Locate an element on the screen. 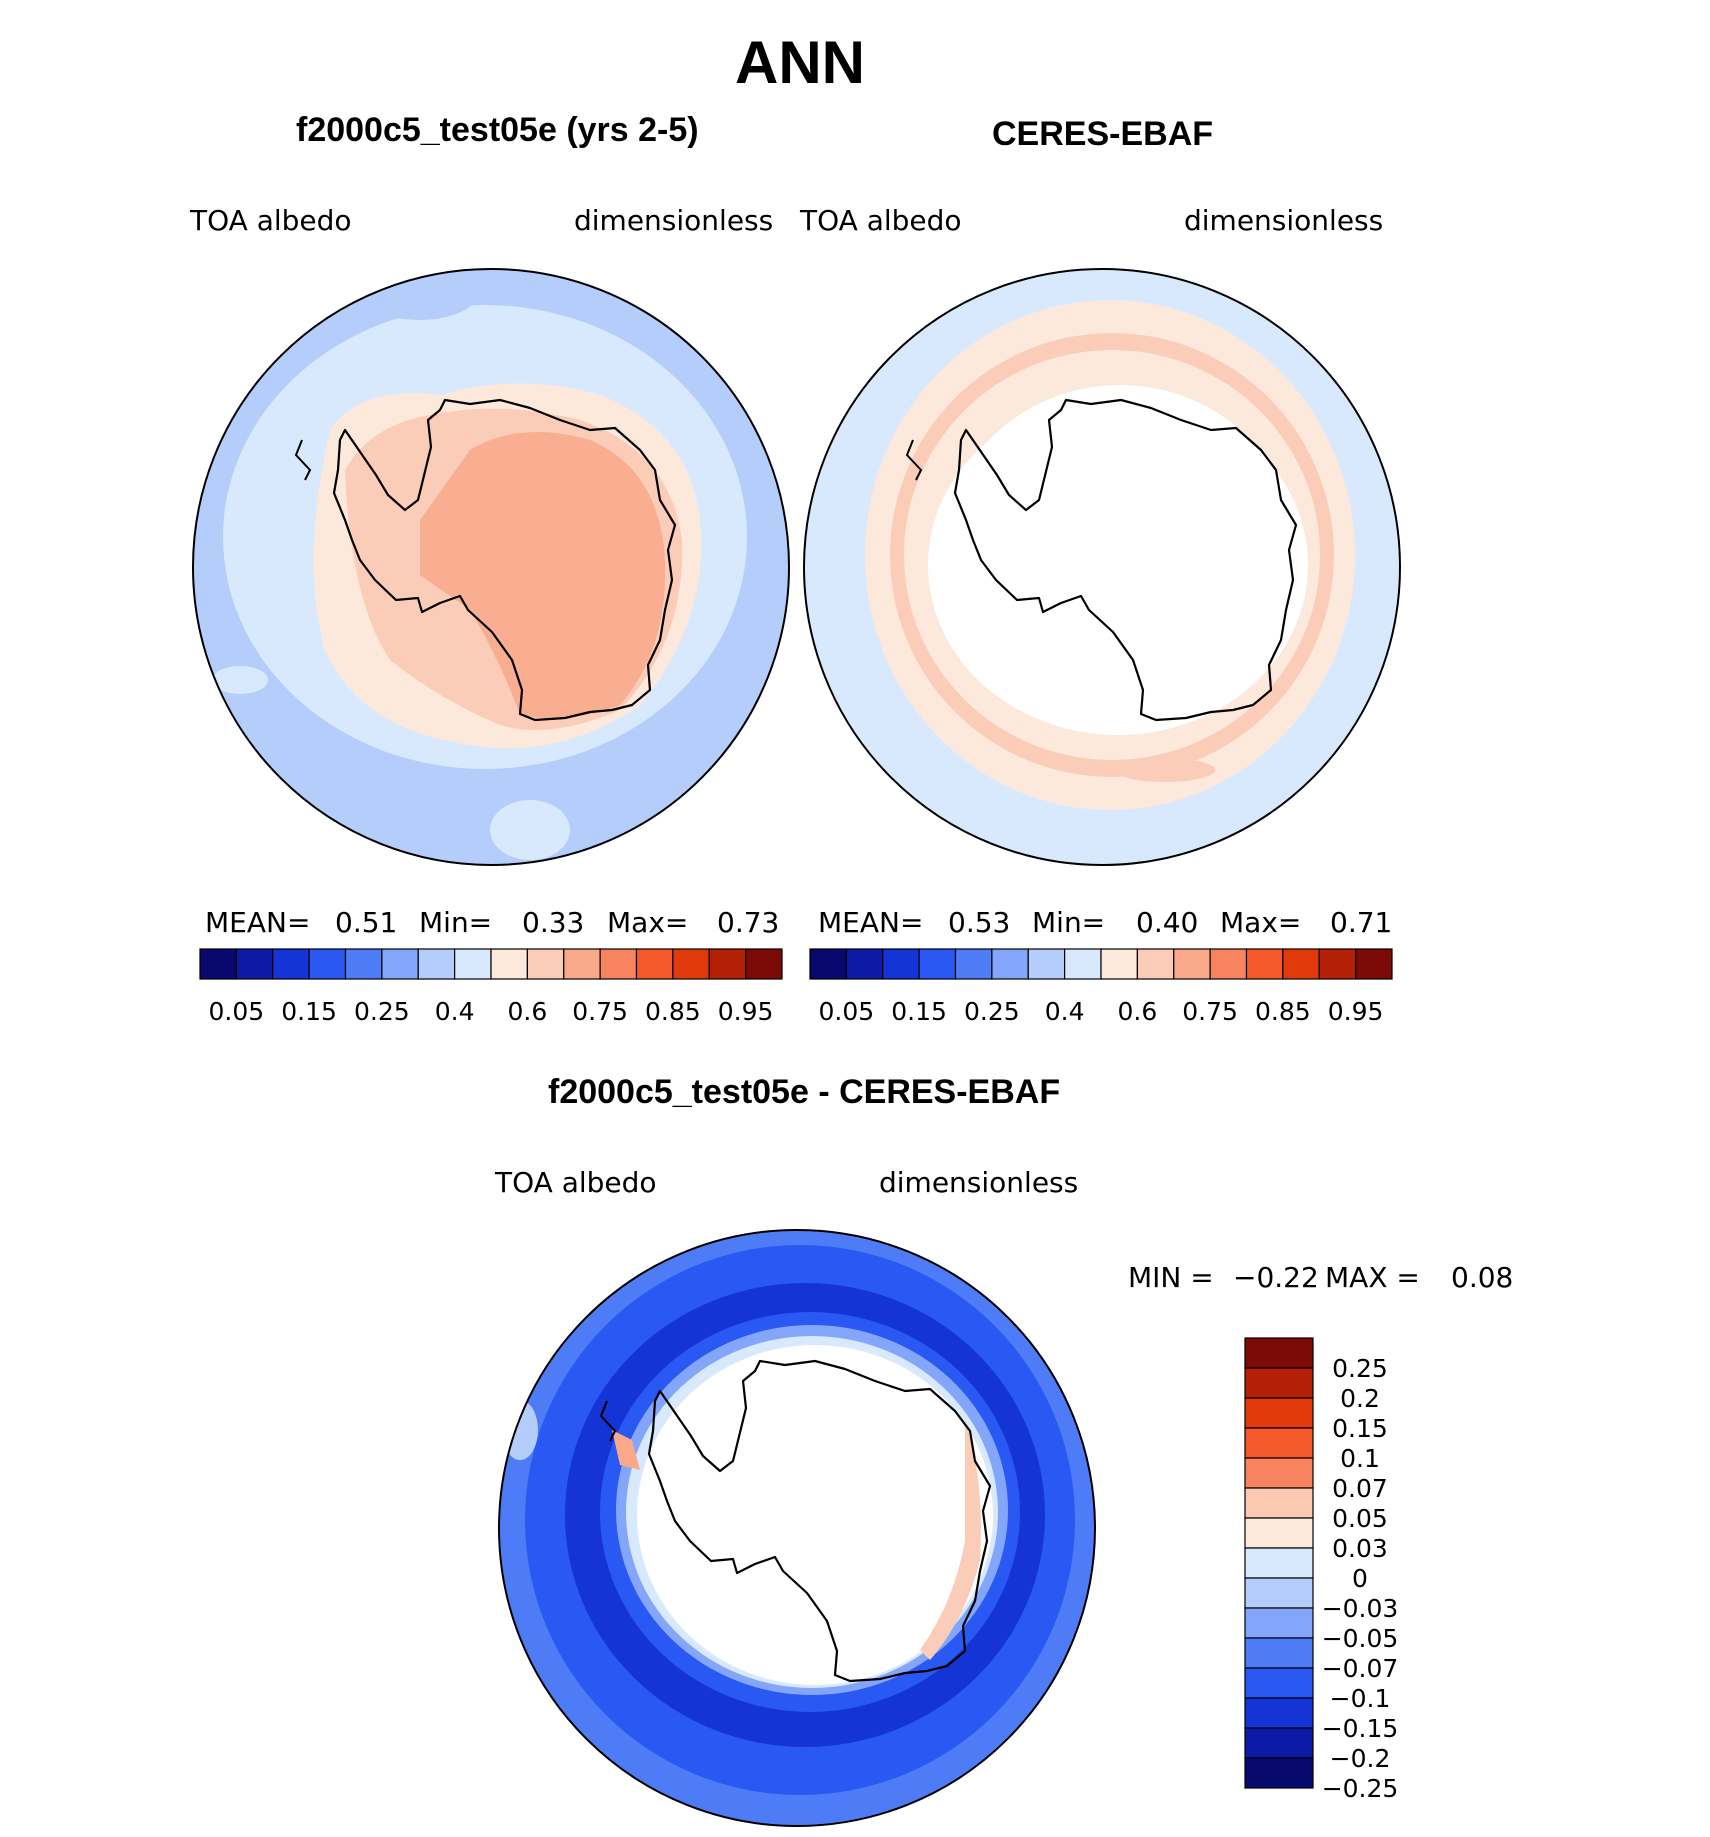 The image size is (1710, 1837). panel-2-units-label: dimensionless is located at coordinates (1284, 220).